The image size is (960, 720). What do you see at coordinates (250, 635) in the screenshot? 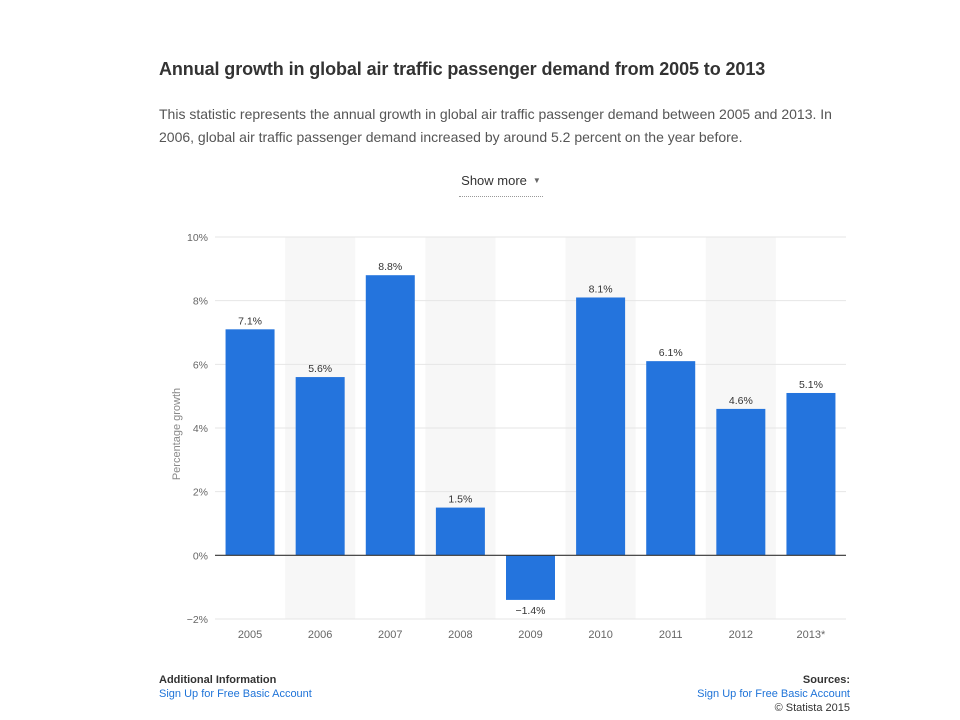
I see `x-tick-label: 2005` at bounding box center [250, 635].